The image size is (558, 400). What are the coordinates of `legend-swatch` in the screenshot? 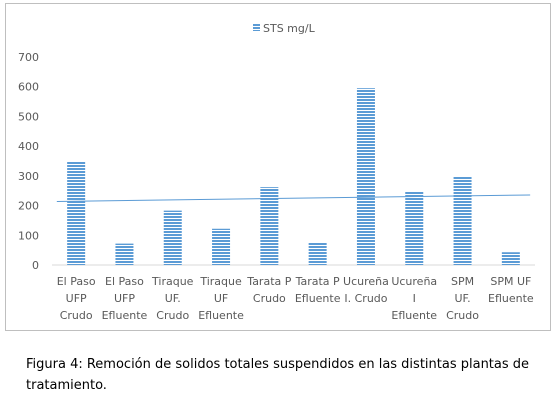 It's located at (256, 27).